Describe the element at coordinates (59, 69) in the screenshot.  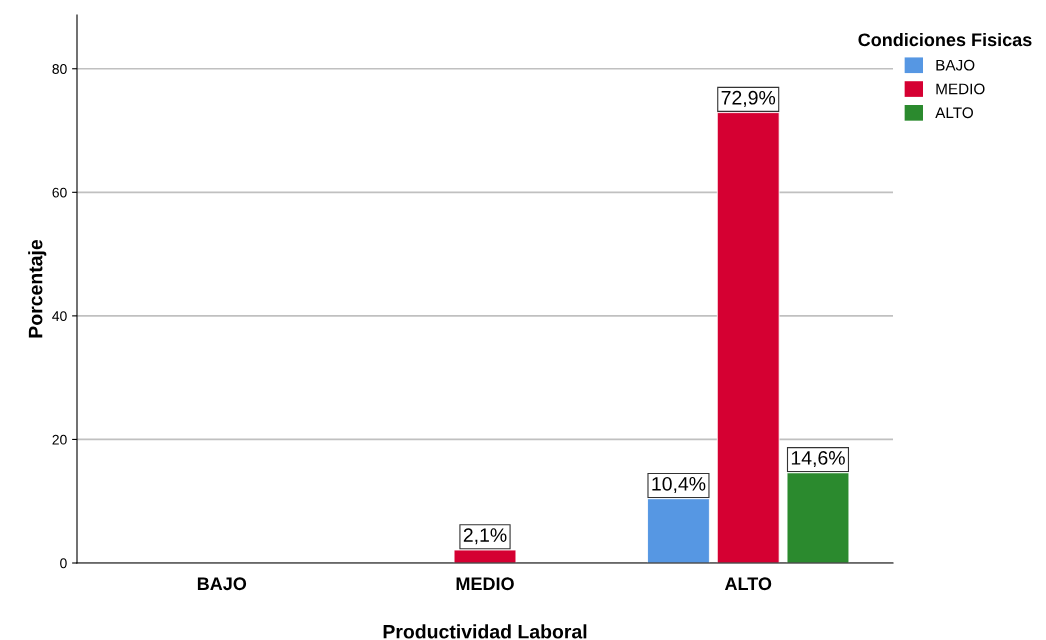
I see `y-tick-label: 80` at that location.